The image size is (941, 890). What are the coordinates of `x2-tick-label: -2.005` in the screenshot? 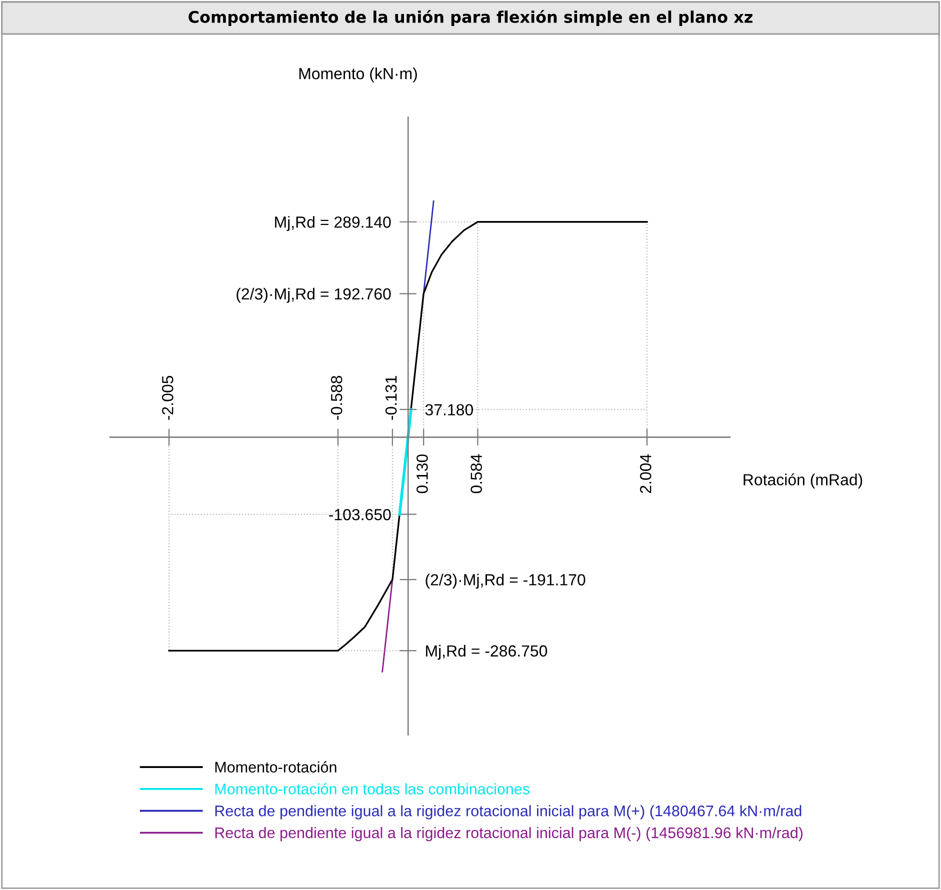 It's located at (168, 398).